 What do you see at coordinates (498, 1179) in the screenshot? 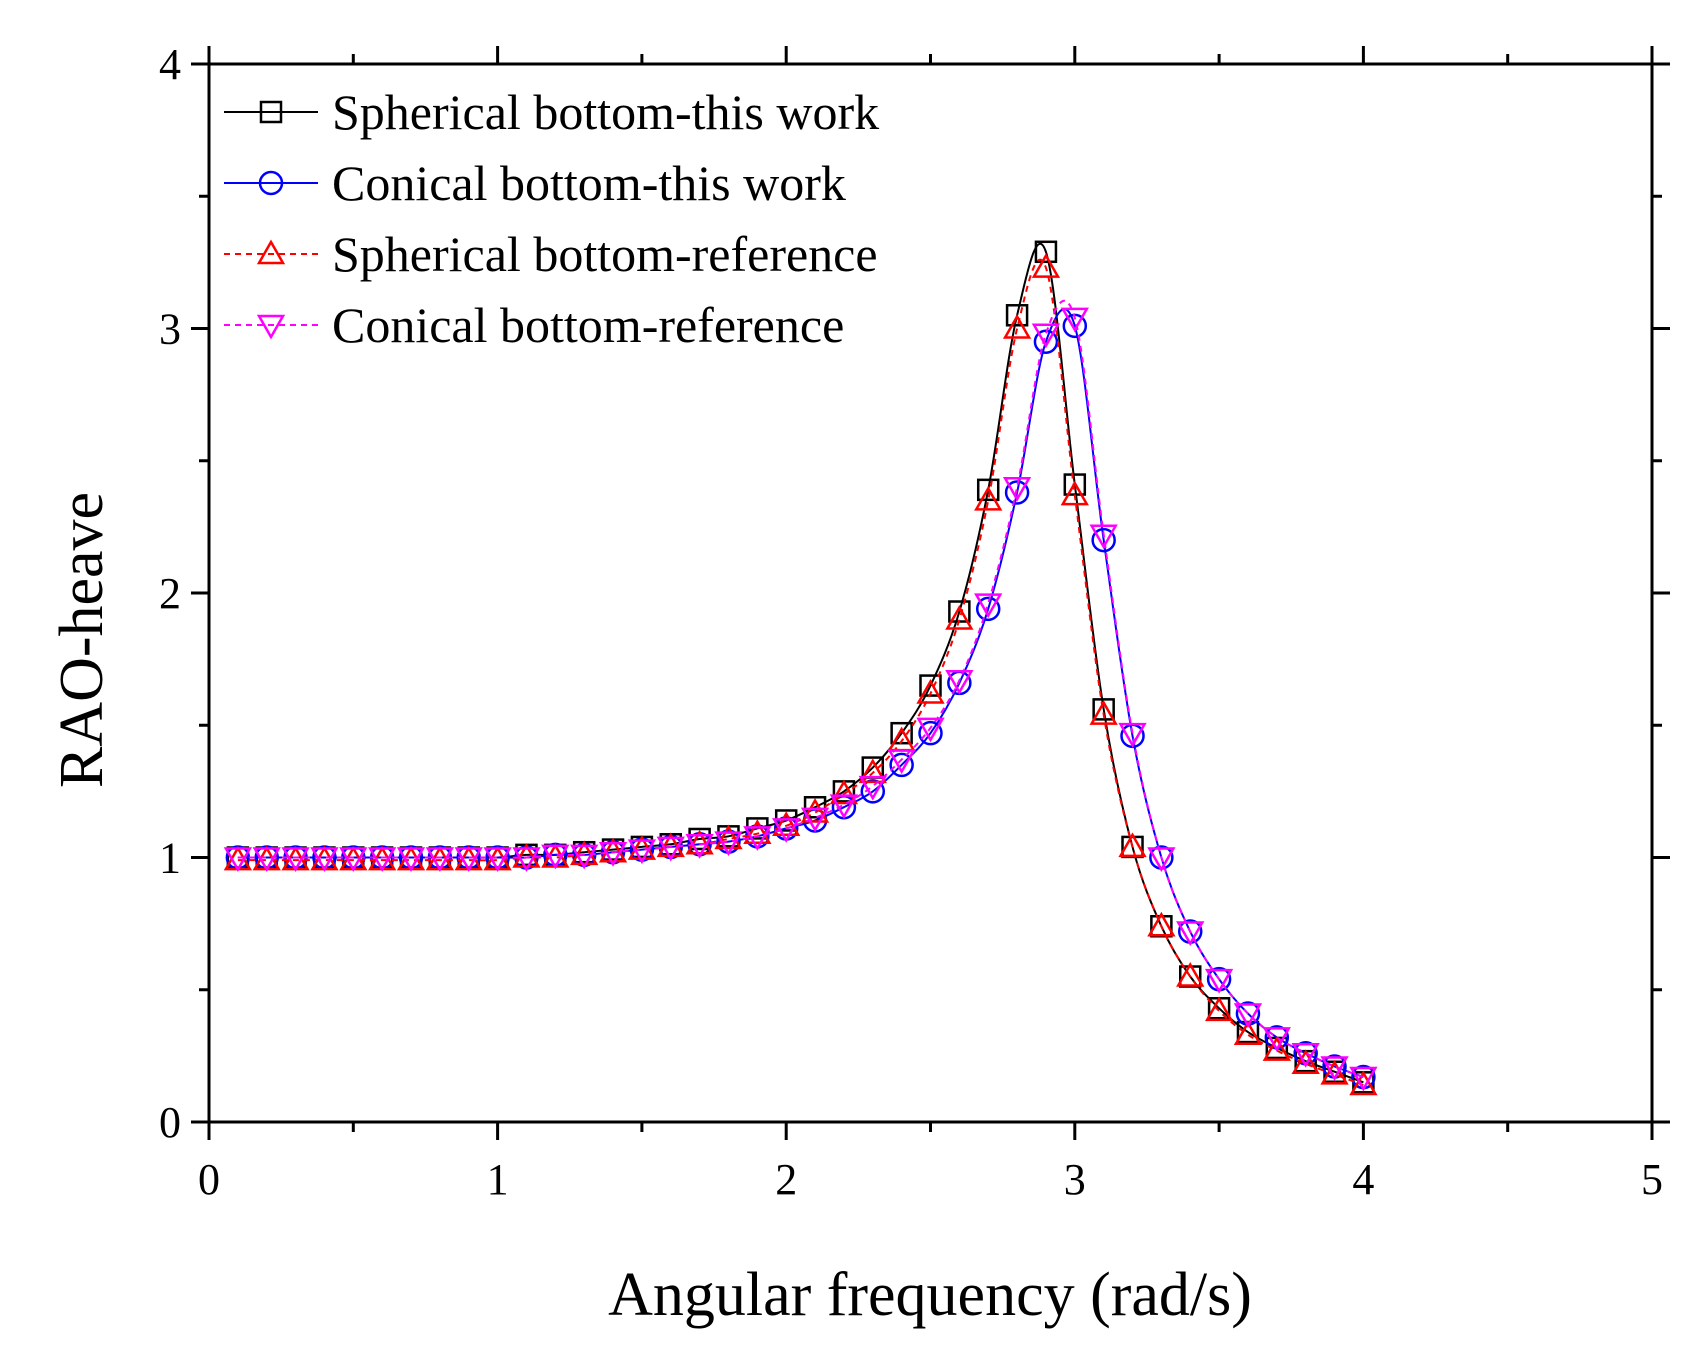
I see `x-tick-label: 1` at bounding box center [498, 1179].